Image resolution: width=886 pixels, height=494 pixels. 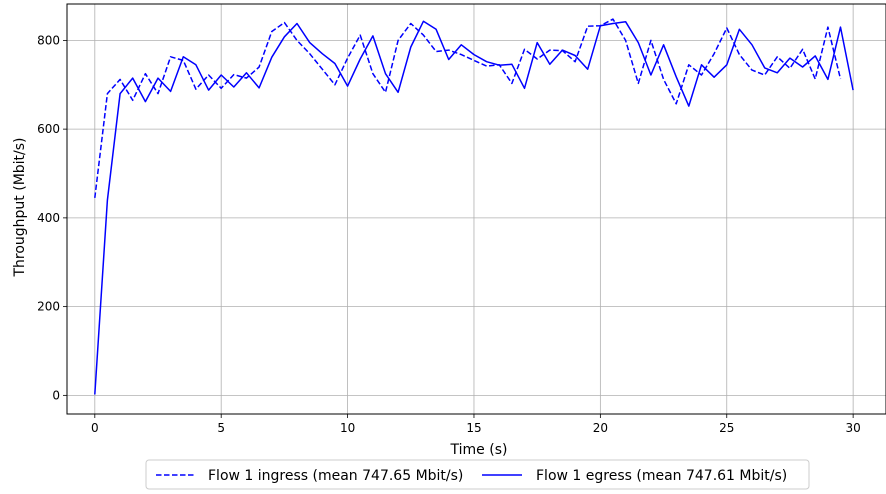 I want to click on y-tick-label: 800, so click(x=48, y=40).